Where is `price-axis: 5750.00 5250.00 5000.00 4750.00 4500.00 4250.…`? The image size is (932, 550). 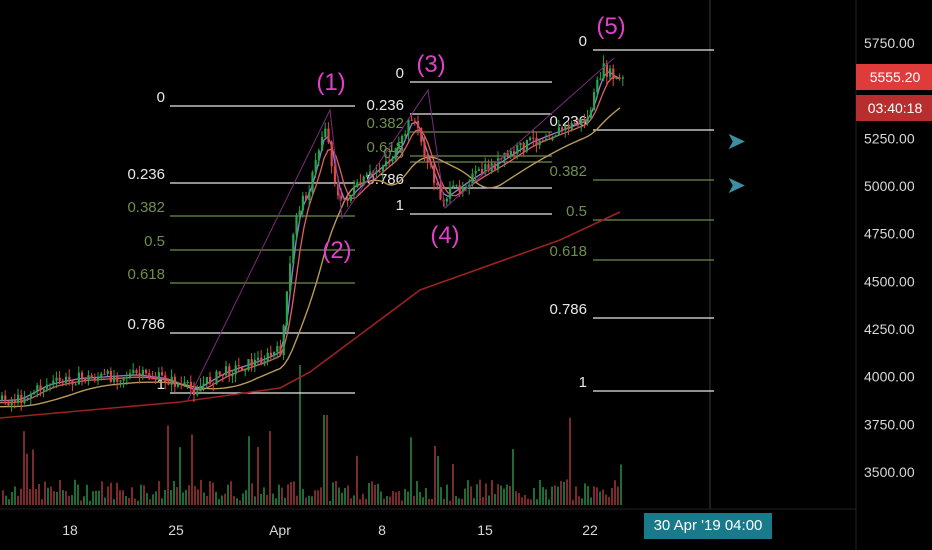 price-axis: 5750.00 5250.00 5000.00 4750.00 4500.00 4250.… is located at coordinates (893, 275).